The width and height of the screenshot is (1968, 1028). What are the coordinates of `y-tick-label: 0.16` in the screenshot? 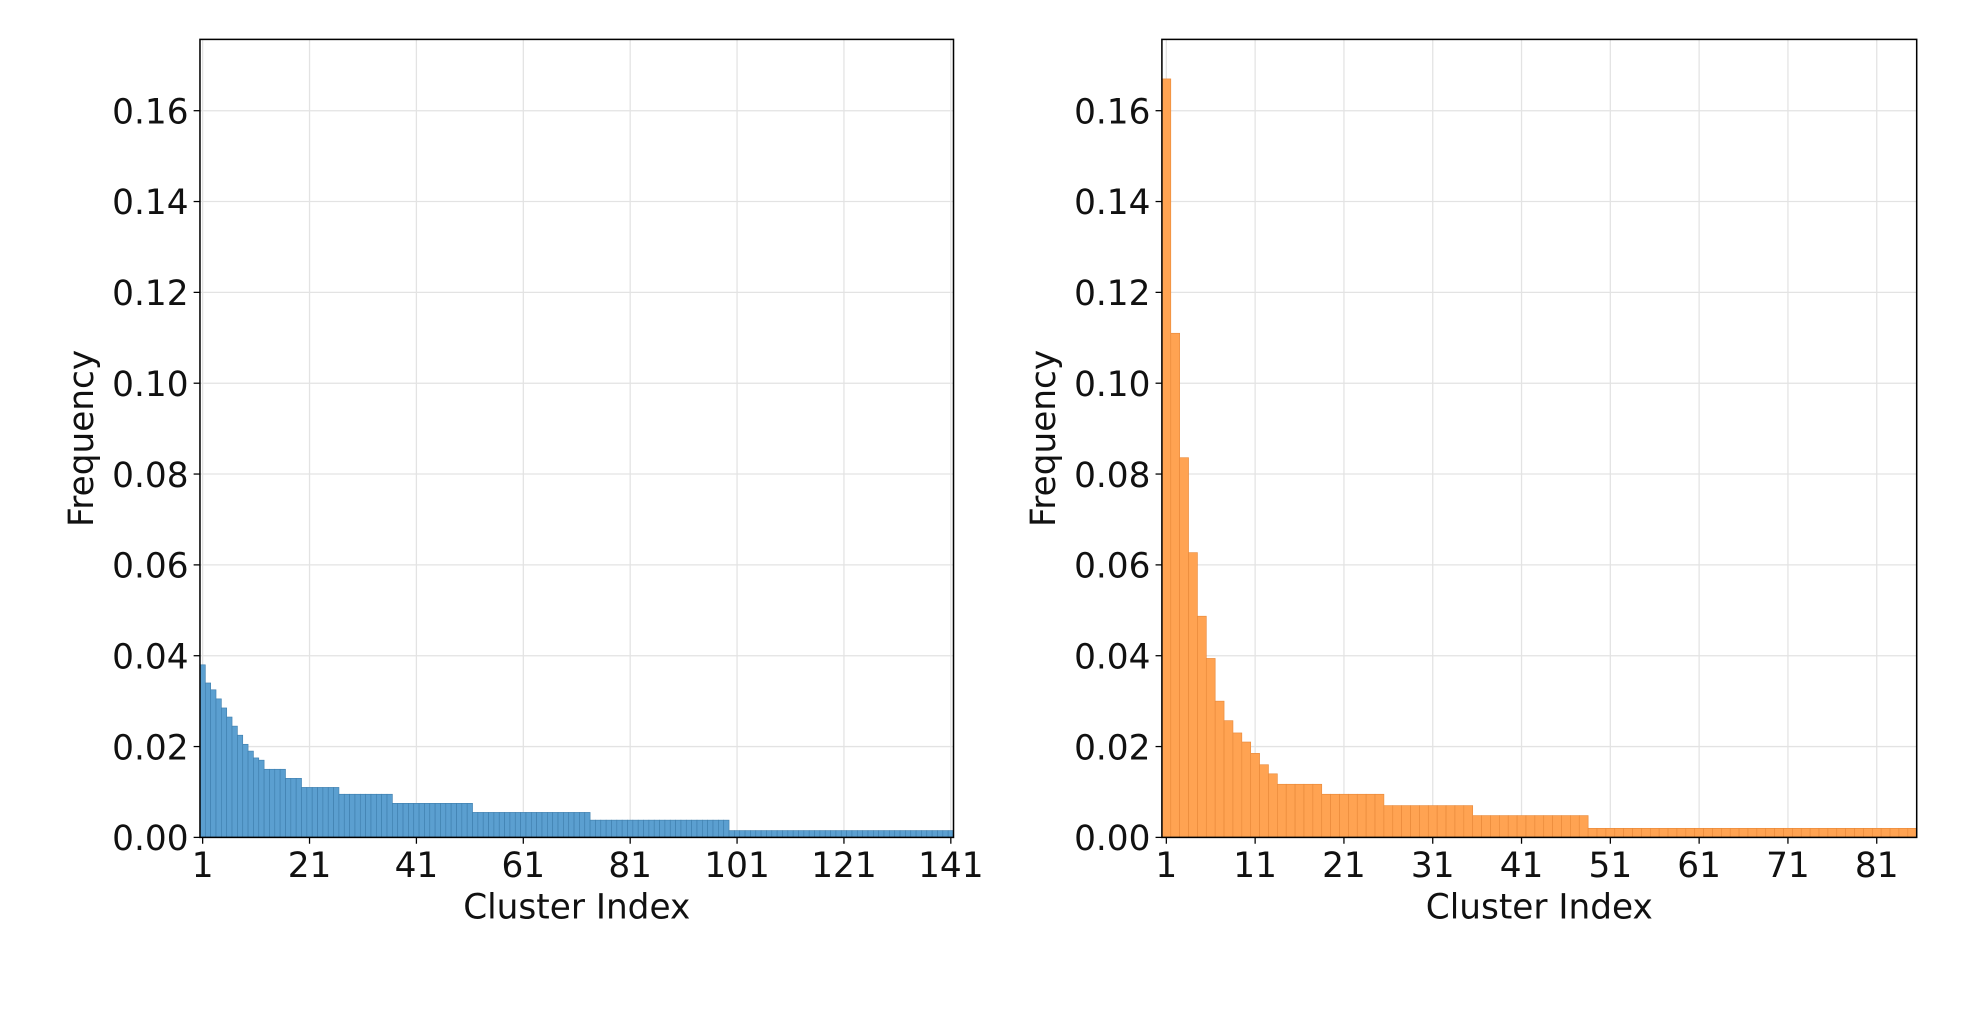 It's located at (1112, 112).